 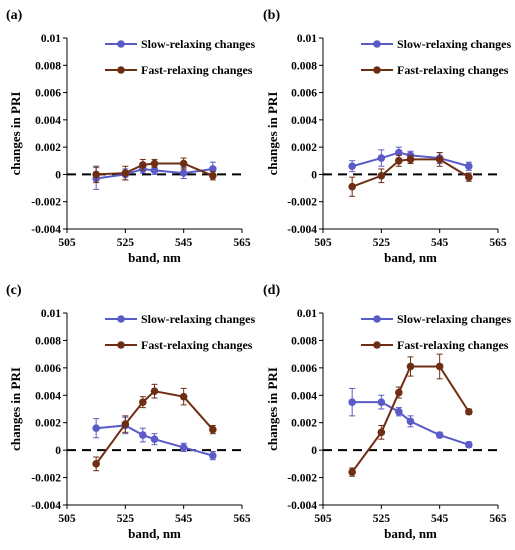 What do you see at coordinates (271, 290) in the screenshot?
I see `panel-label: (d)` at bounding box center [271, 290].